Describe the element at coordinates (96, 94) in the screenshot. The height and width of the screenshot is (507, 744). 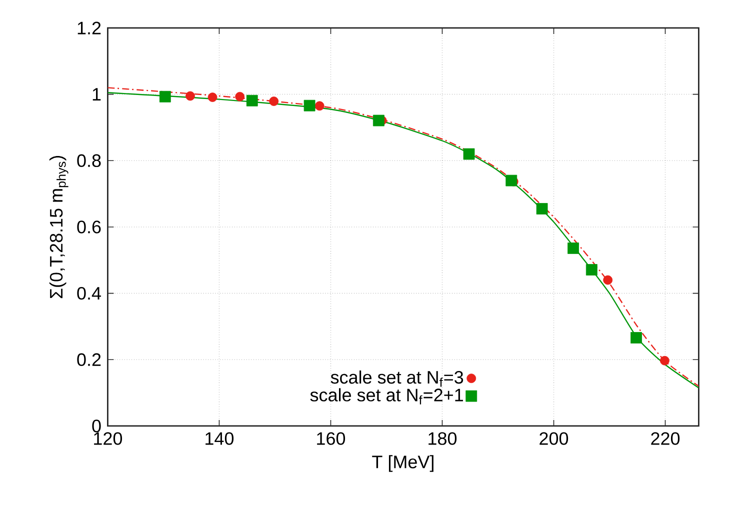
I see `y-tick-label: 1` at that location.